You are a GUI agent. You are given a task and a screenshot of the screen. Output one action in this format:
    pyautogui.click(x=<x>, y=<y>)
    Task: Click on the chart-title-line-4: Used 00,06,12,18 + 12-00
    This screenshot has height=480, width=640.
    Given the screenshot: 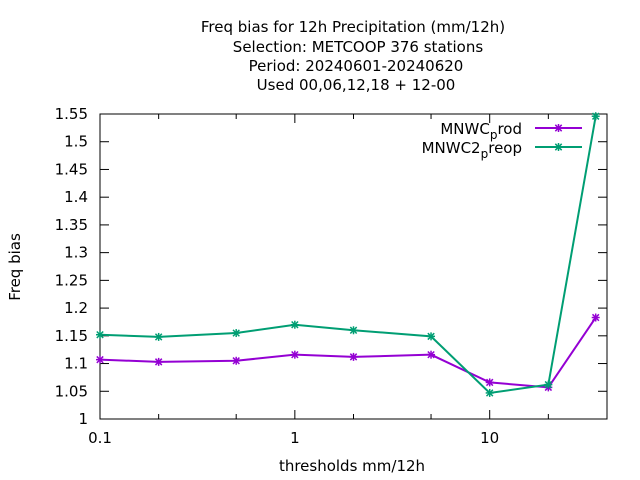 What is the action you would take?
    pyautogui.click(x=356, y=85)
    